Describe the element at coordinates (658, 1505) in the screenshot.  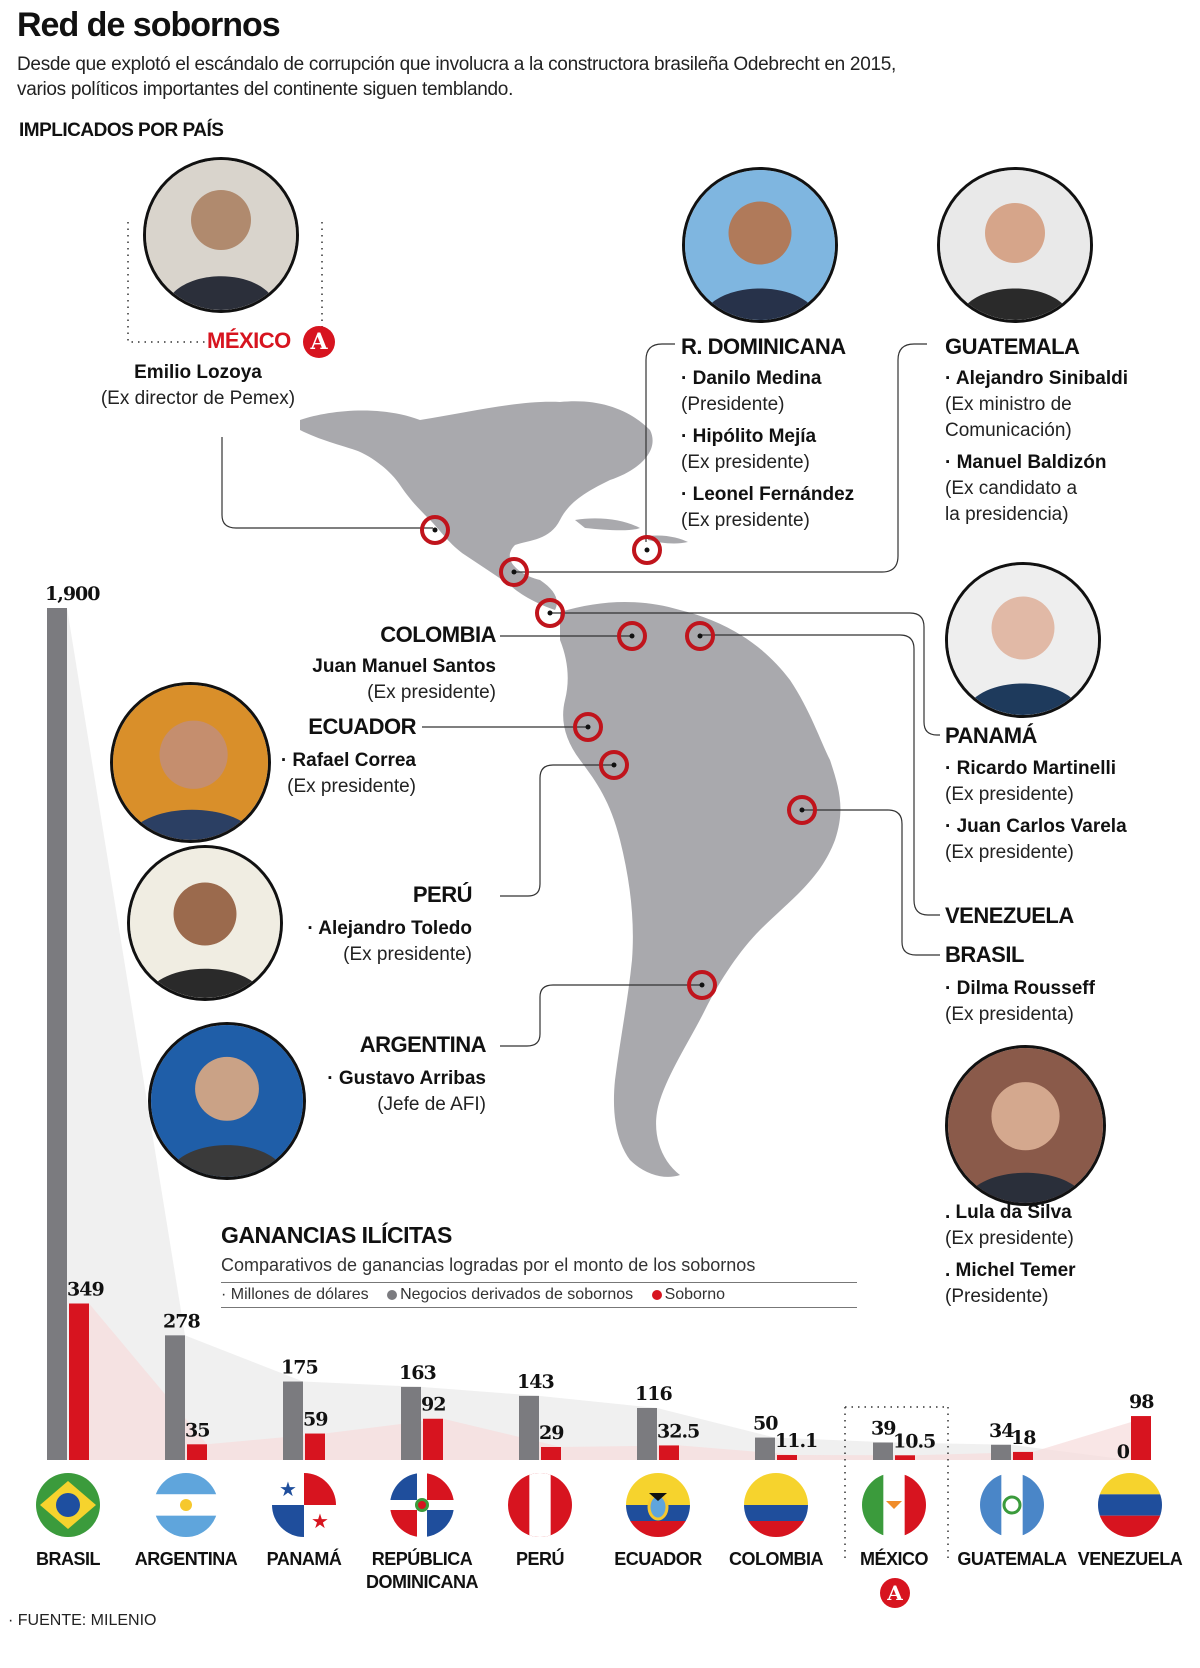
I see `flag-ecuador-icon` at that location.